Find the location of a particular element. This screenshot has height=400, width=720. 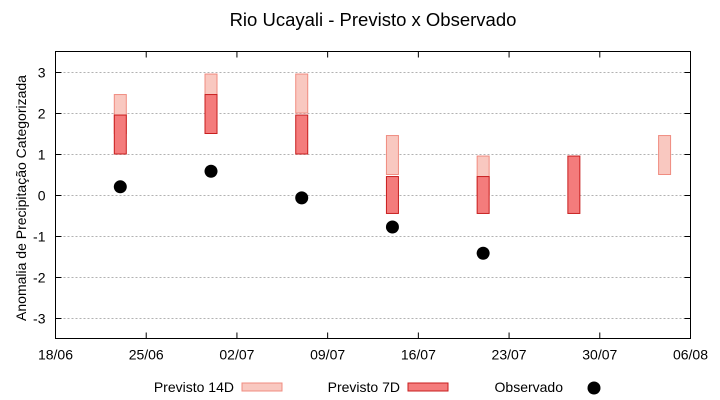

legend: Previsto 14D Previsto 7D Observado is located at coordinates (377, 387).